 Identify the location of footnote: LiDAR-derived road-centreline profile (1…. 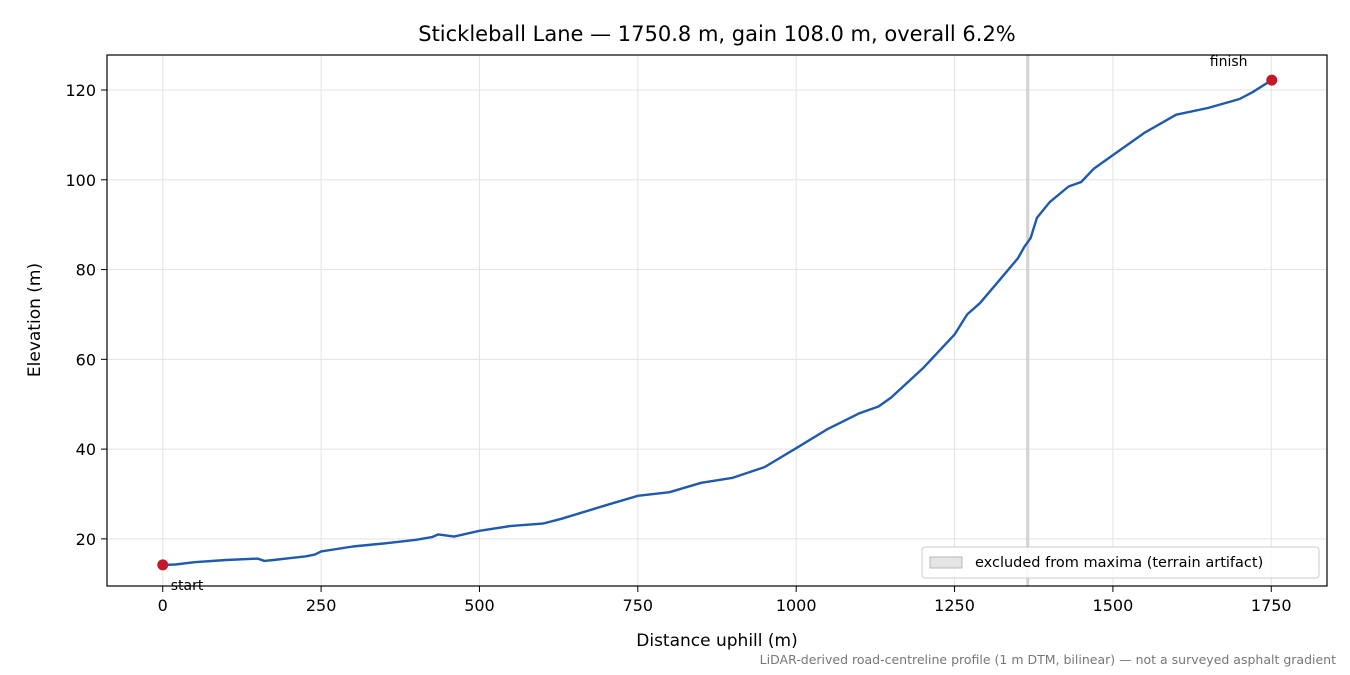
(1048, 659).